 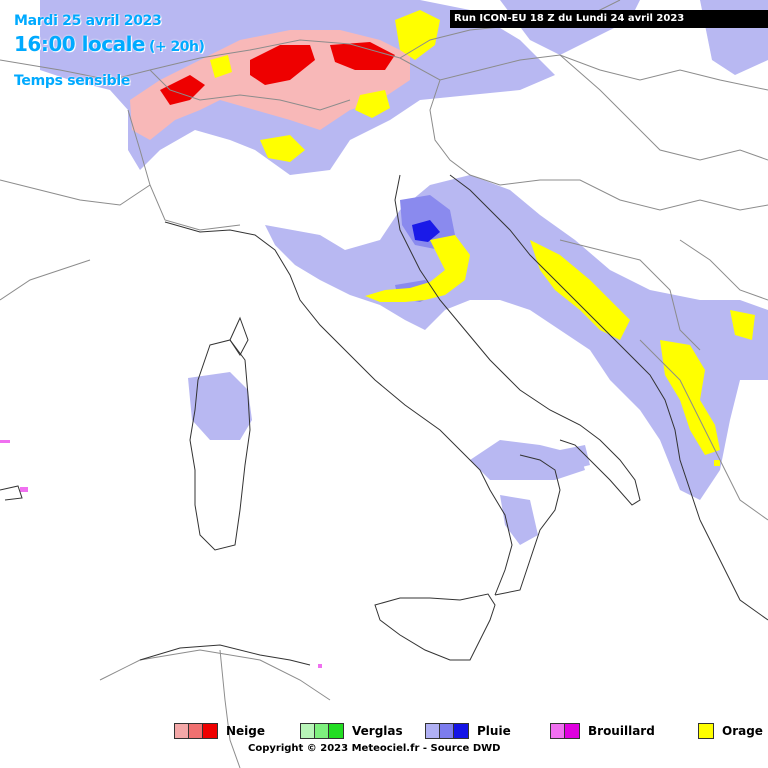 What do you see at coordinates (377, 731) in the screenshot?
I see `legend-label-ice: Verglas` at bounding box center [377, 731].